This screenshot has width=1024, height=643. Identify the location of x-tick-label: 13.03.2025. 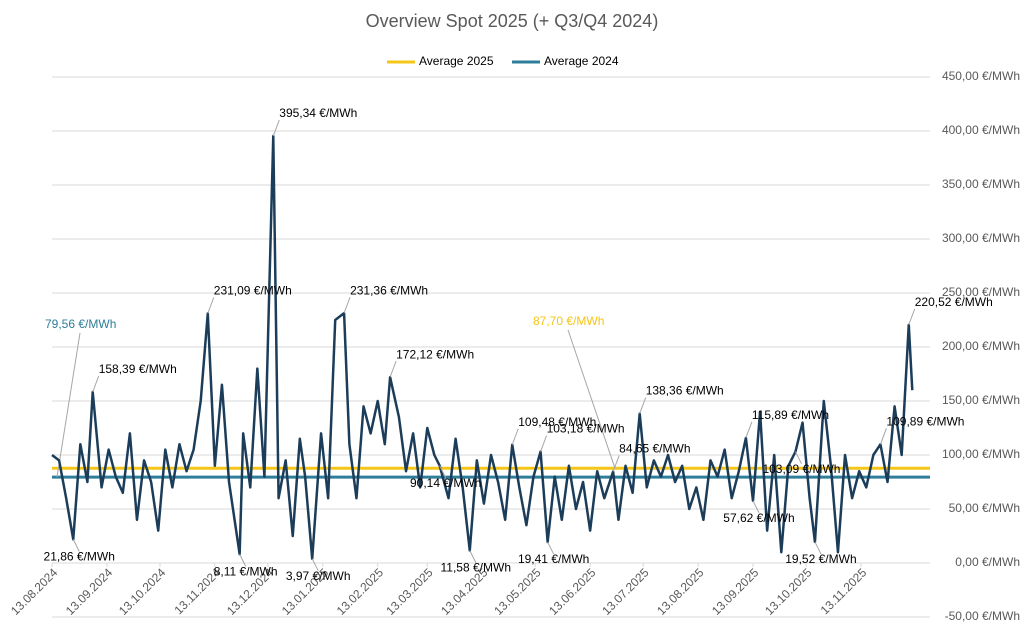
(409, 591).